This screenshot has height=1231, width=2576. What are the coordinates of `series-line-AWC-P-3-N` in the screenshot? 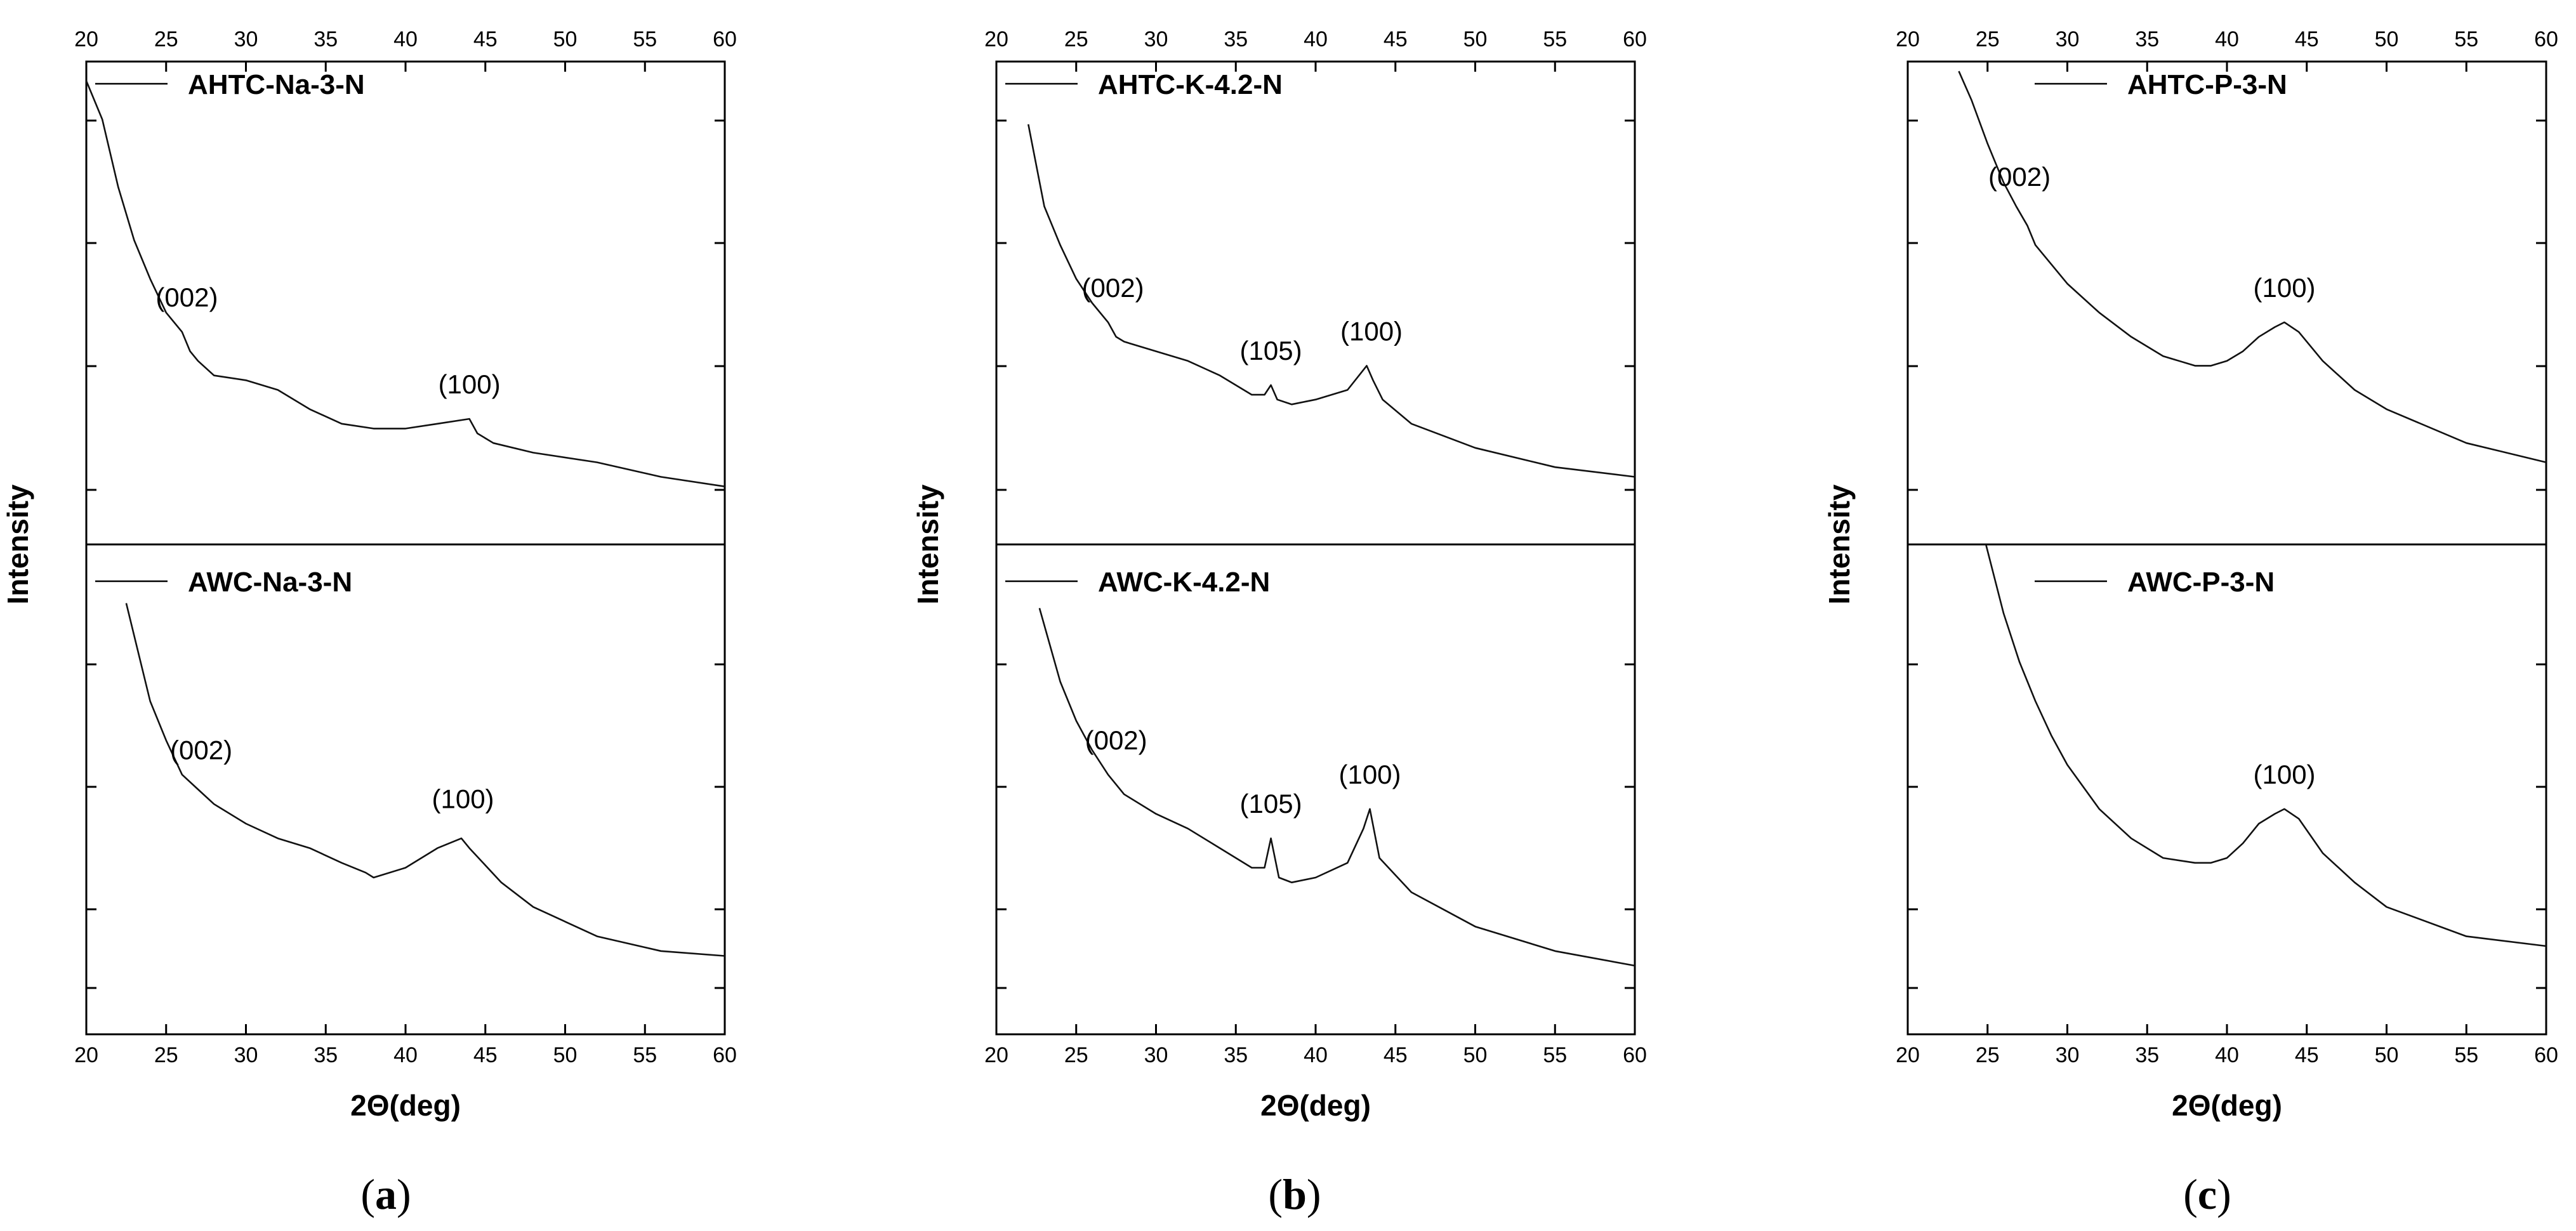 It's located at (2266, 745).